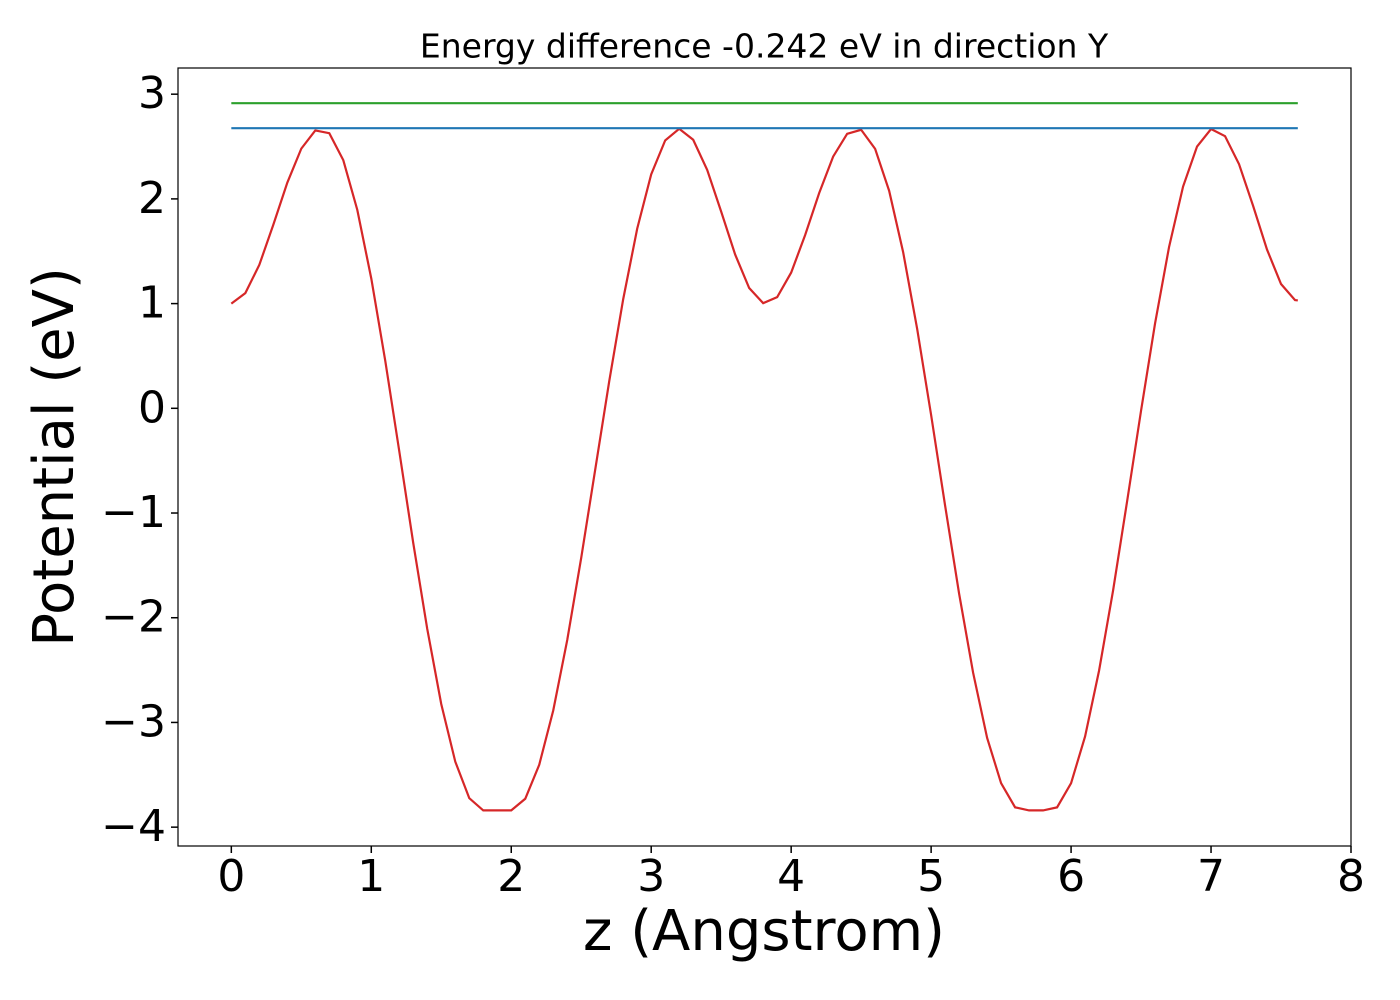 Image resolution: width=1400 pixels, height=1000 pixels. Describe the element at coordinates (152, 93) in the screenshot. I see `y-tick-label: 3` at that location.